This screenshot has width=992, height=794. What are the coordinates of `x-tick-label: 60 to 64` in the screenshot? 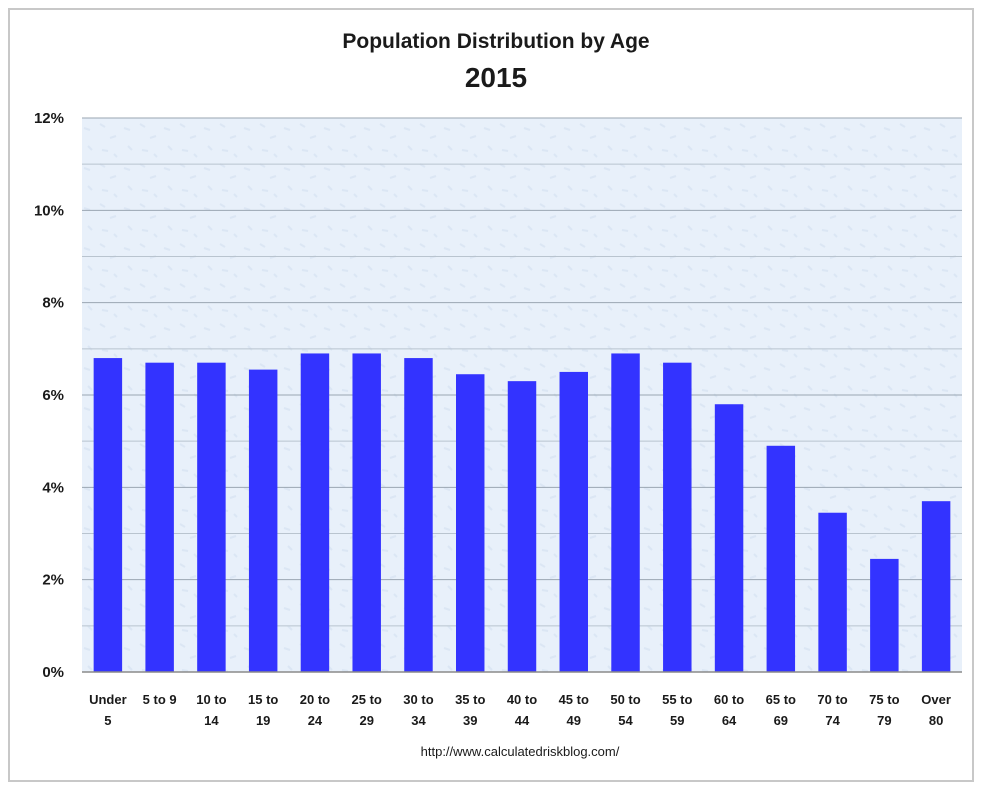 It's located at (729, 710).